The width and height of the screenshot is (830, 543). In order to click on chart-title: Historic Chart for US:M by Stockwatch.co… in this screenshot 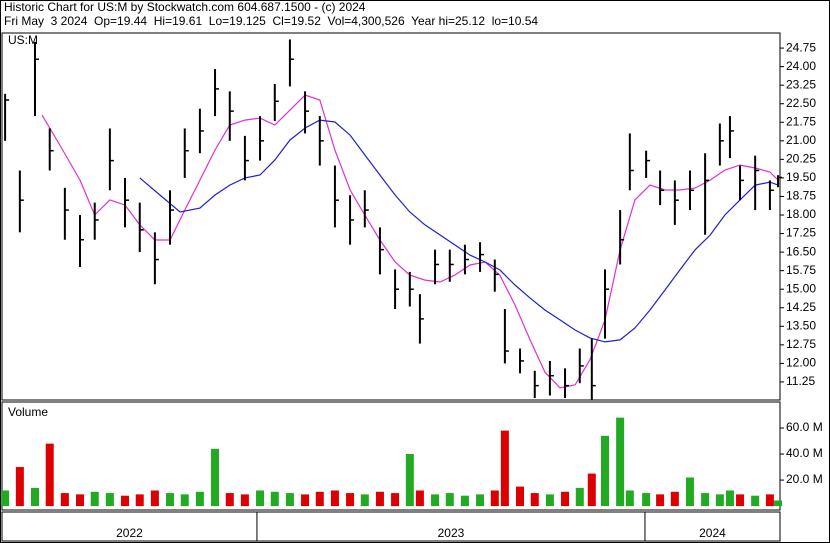, I will do `click(185, 7)`.